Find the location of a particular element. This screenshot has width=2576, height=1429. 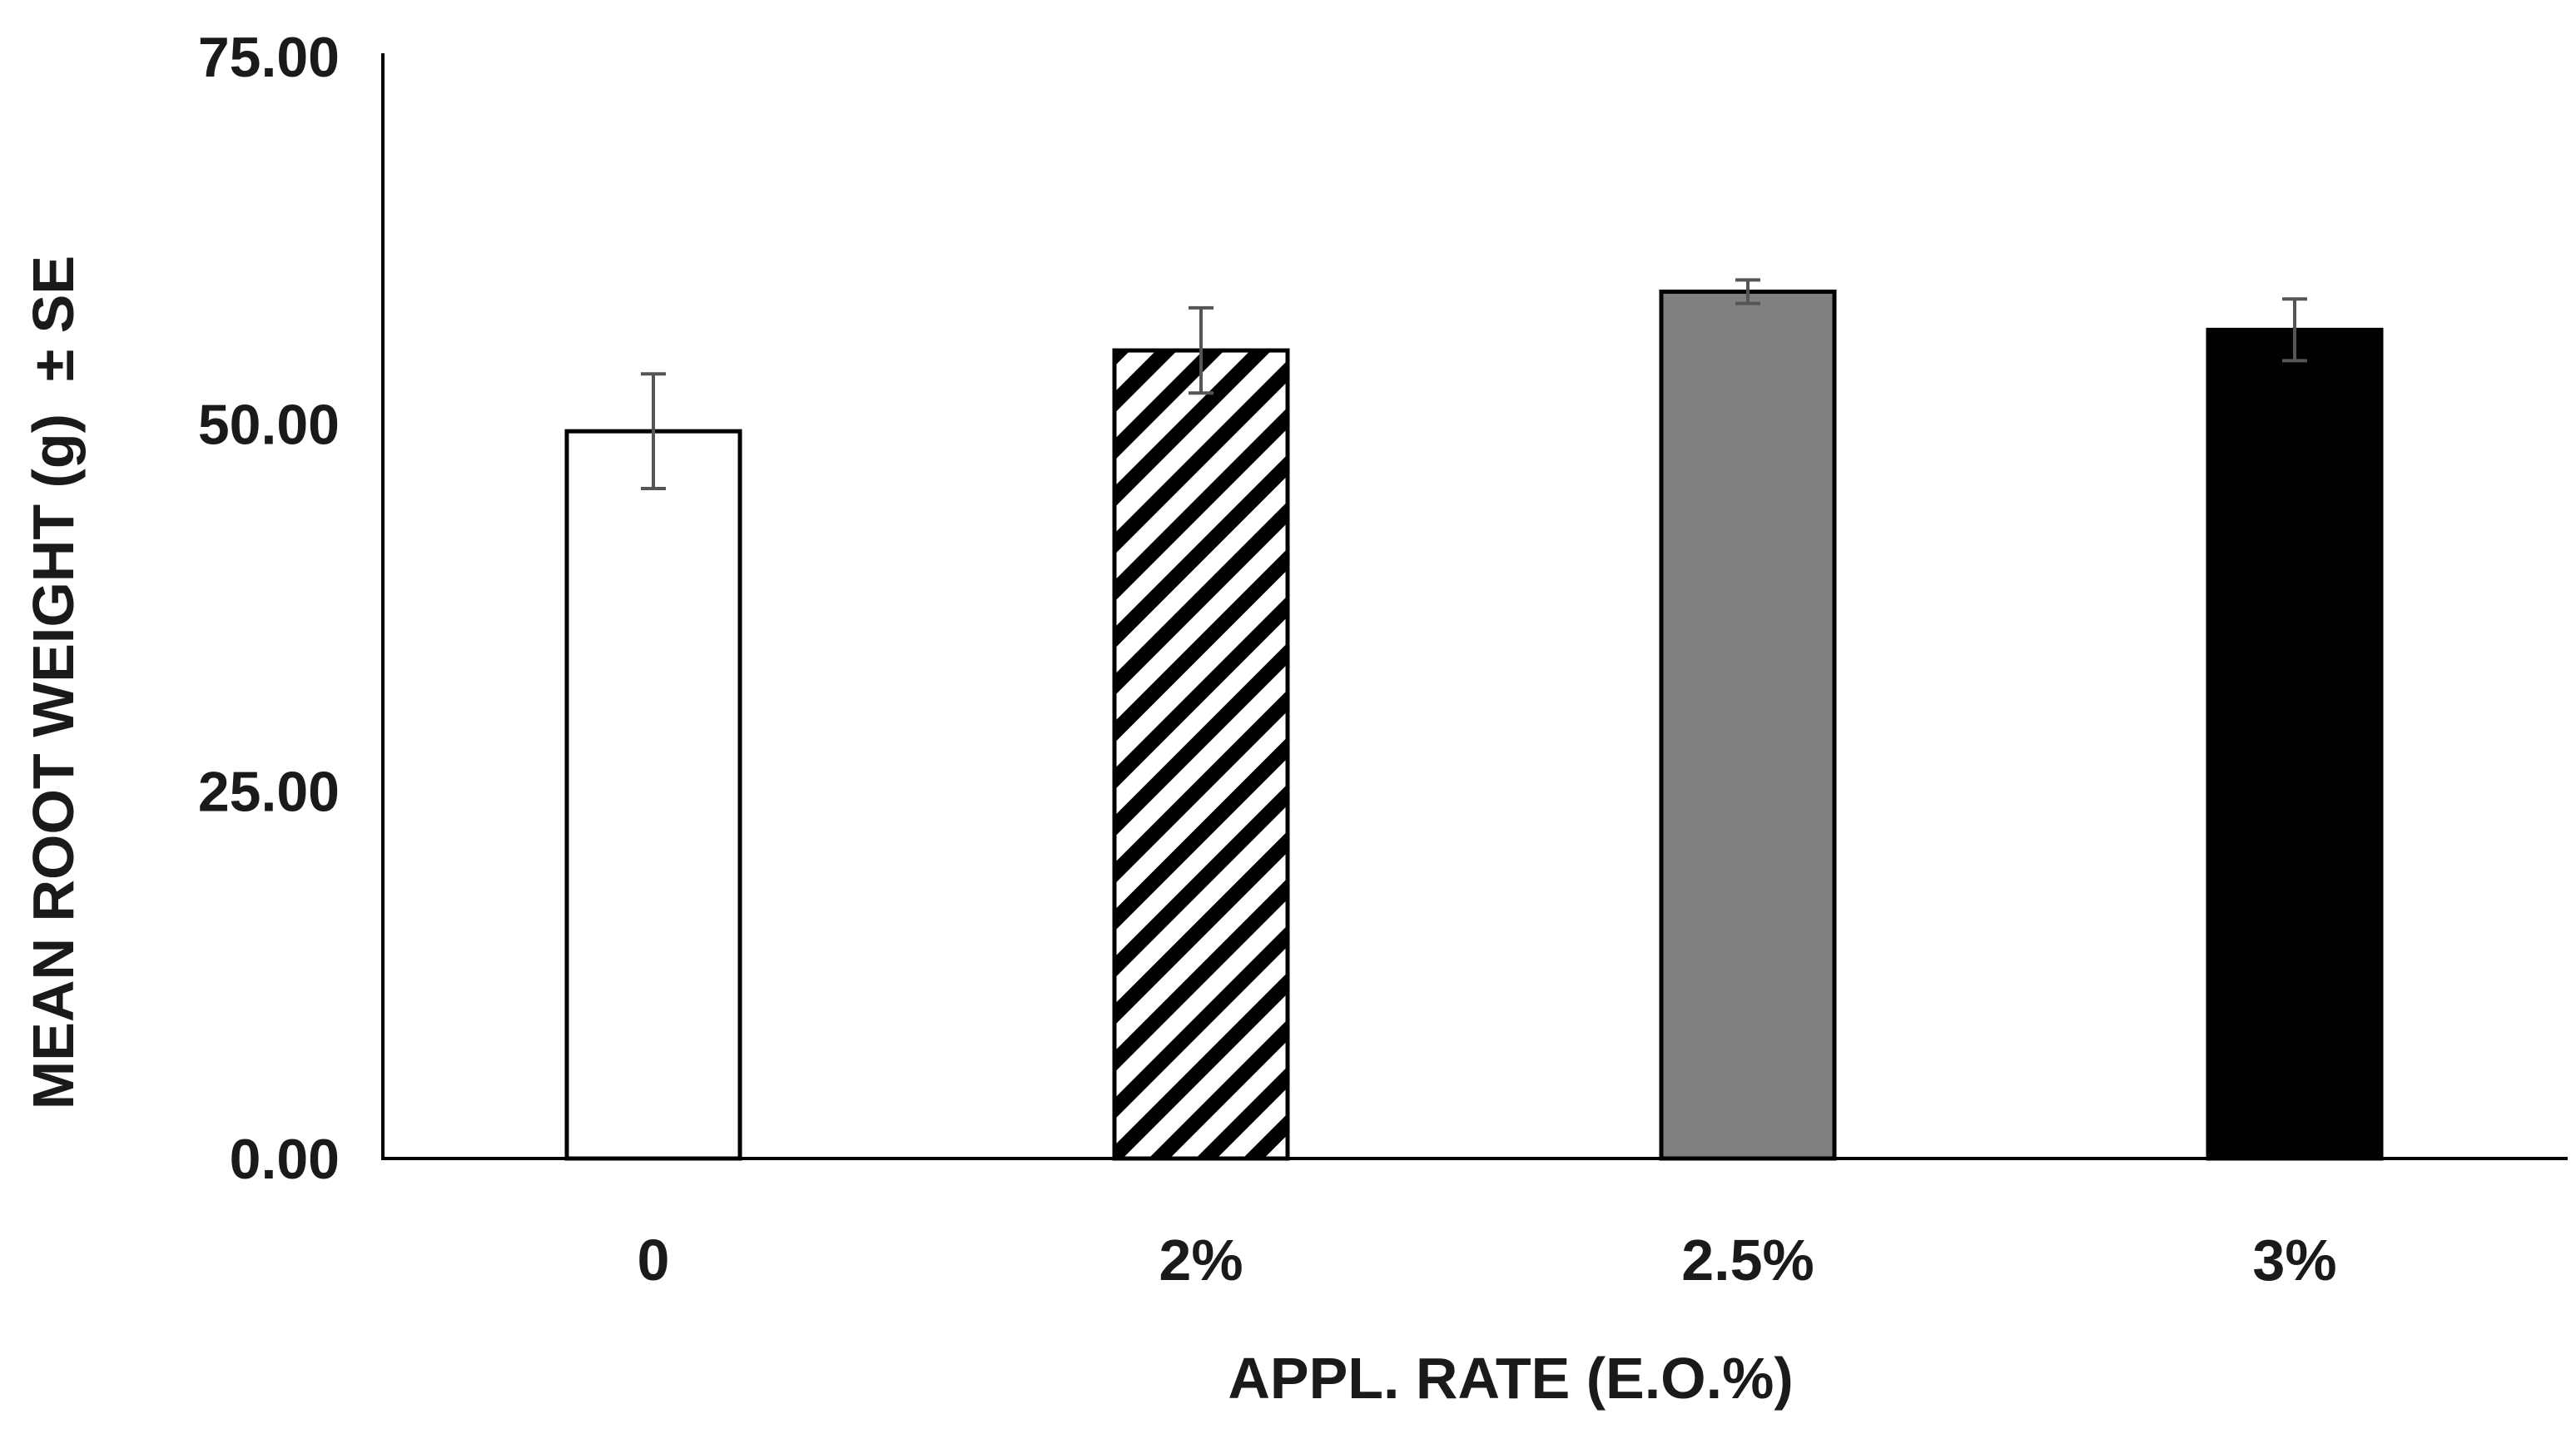

error-bar-2% is located at coordinates (1201, 350).